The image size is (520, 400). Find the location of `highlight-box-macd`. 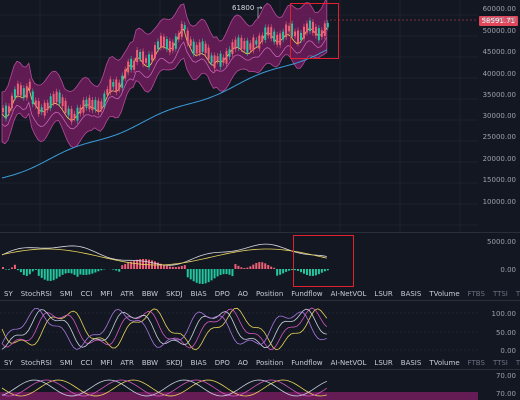

highlight-box-macd is located at coordinates (323, 261).